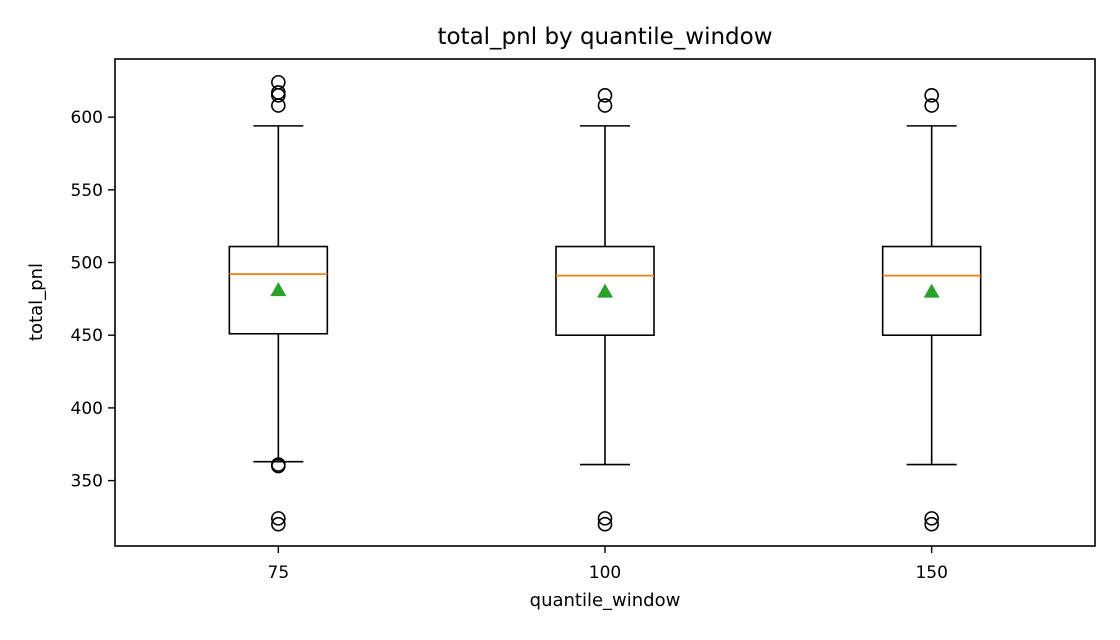 This screenshot has width=1120, height=640. I want to click on y-tick-label: 350, so click(87, 482).